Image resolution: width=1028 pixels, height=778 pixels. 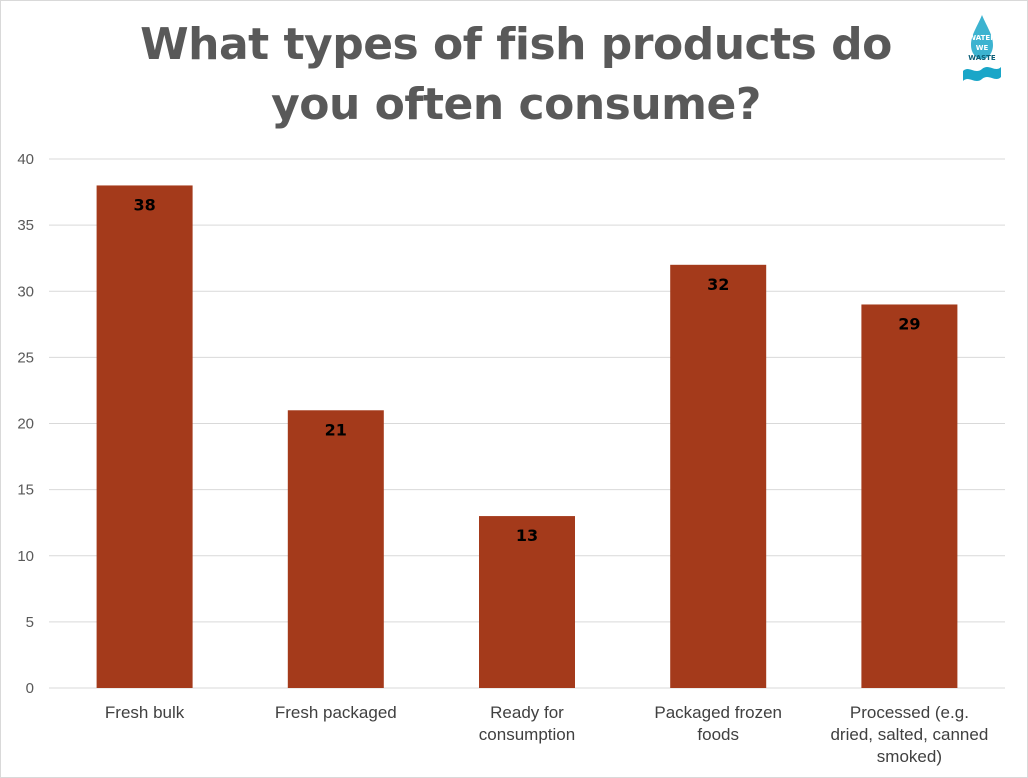 I want to click on y-tick-label: 35, so click(x=25, y=225).